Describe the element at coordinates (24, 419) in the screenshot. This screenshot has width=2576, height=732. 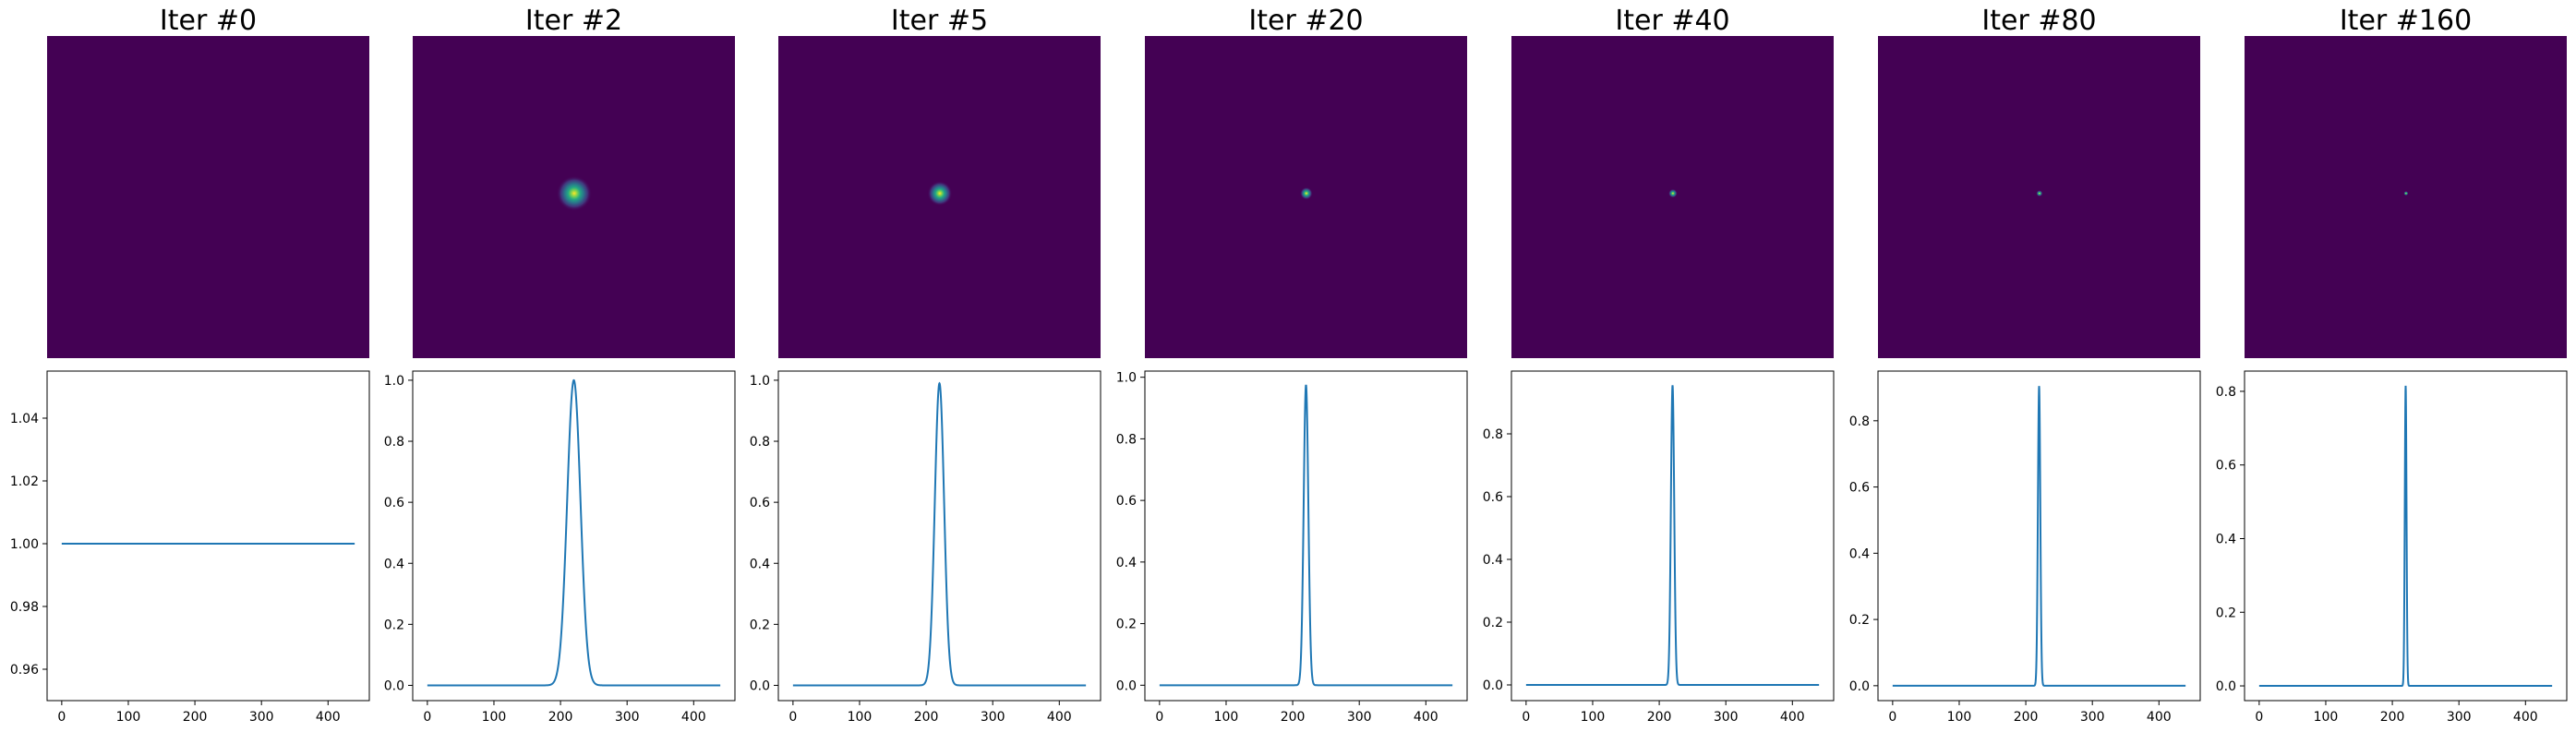
I see `y-tick-label: 1.04` at that location.